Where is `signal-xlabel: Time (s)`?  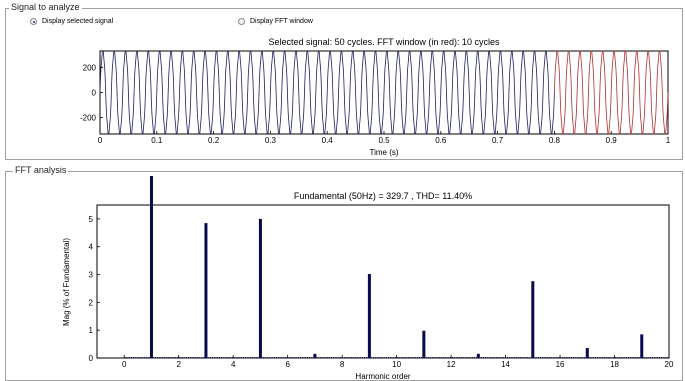 signal-xlabel: Time (s) is located at coordinates (383, 152).